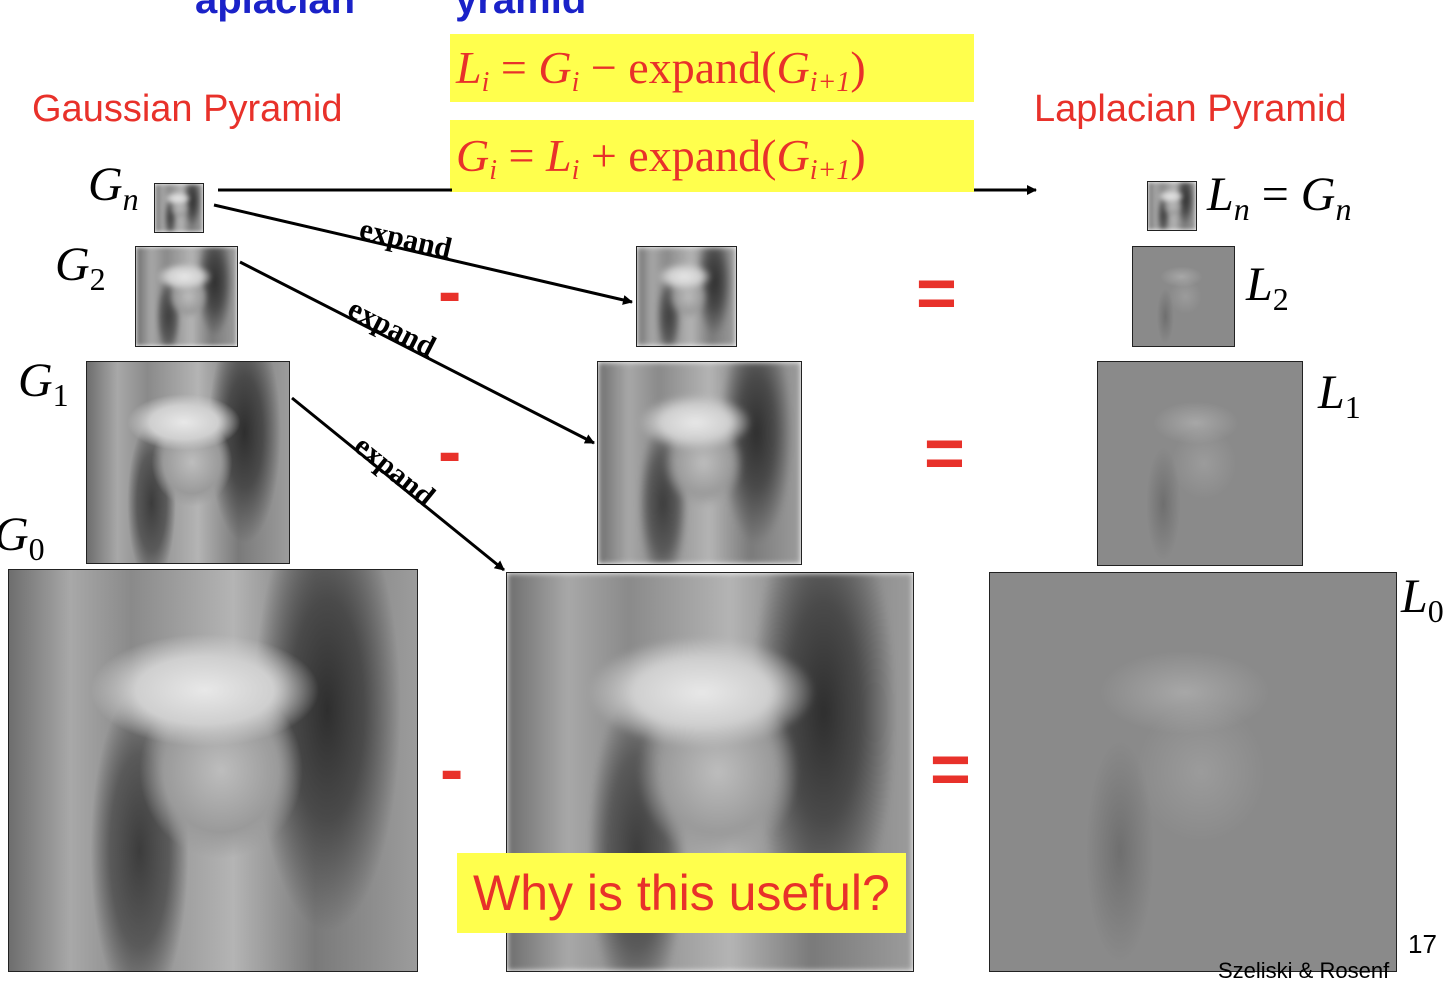  What do you see at coordinates (186, 296) in the screenshot?
I see `gaussian-image-g2` at bounding box center [186, 296].